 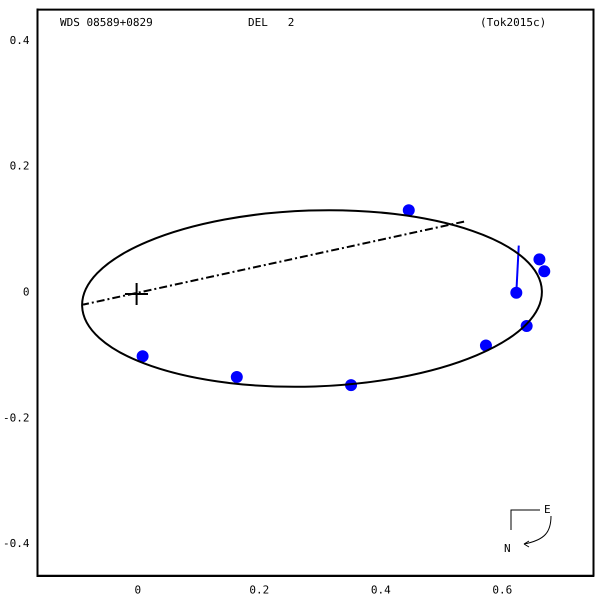 What do you see at coordinates (106, 22) in the screenshot?
I see `annotation: WDS 08589+0829` at bounding box center [106, 22].